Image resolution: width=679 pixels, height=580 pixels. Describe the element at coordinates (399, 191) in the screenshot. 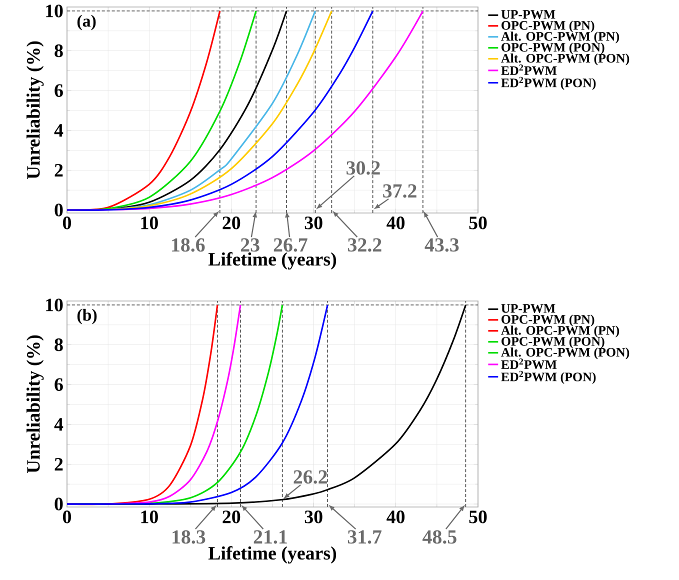

I see `annotation: 37.2` at that location.